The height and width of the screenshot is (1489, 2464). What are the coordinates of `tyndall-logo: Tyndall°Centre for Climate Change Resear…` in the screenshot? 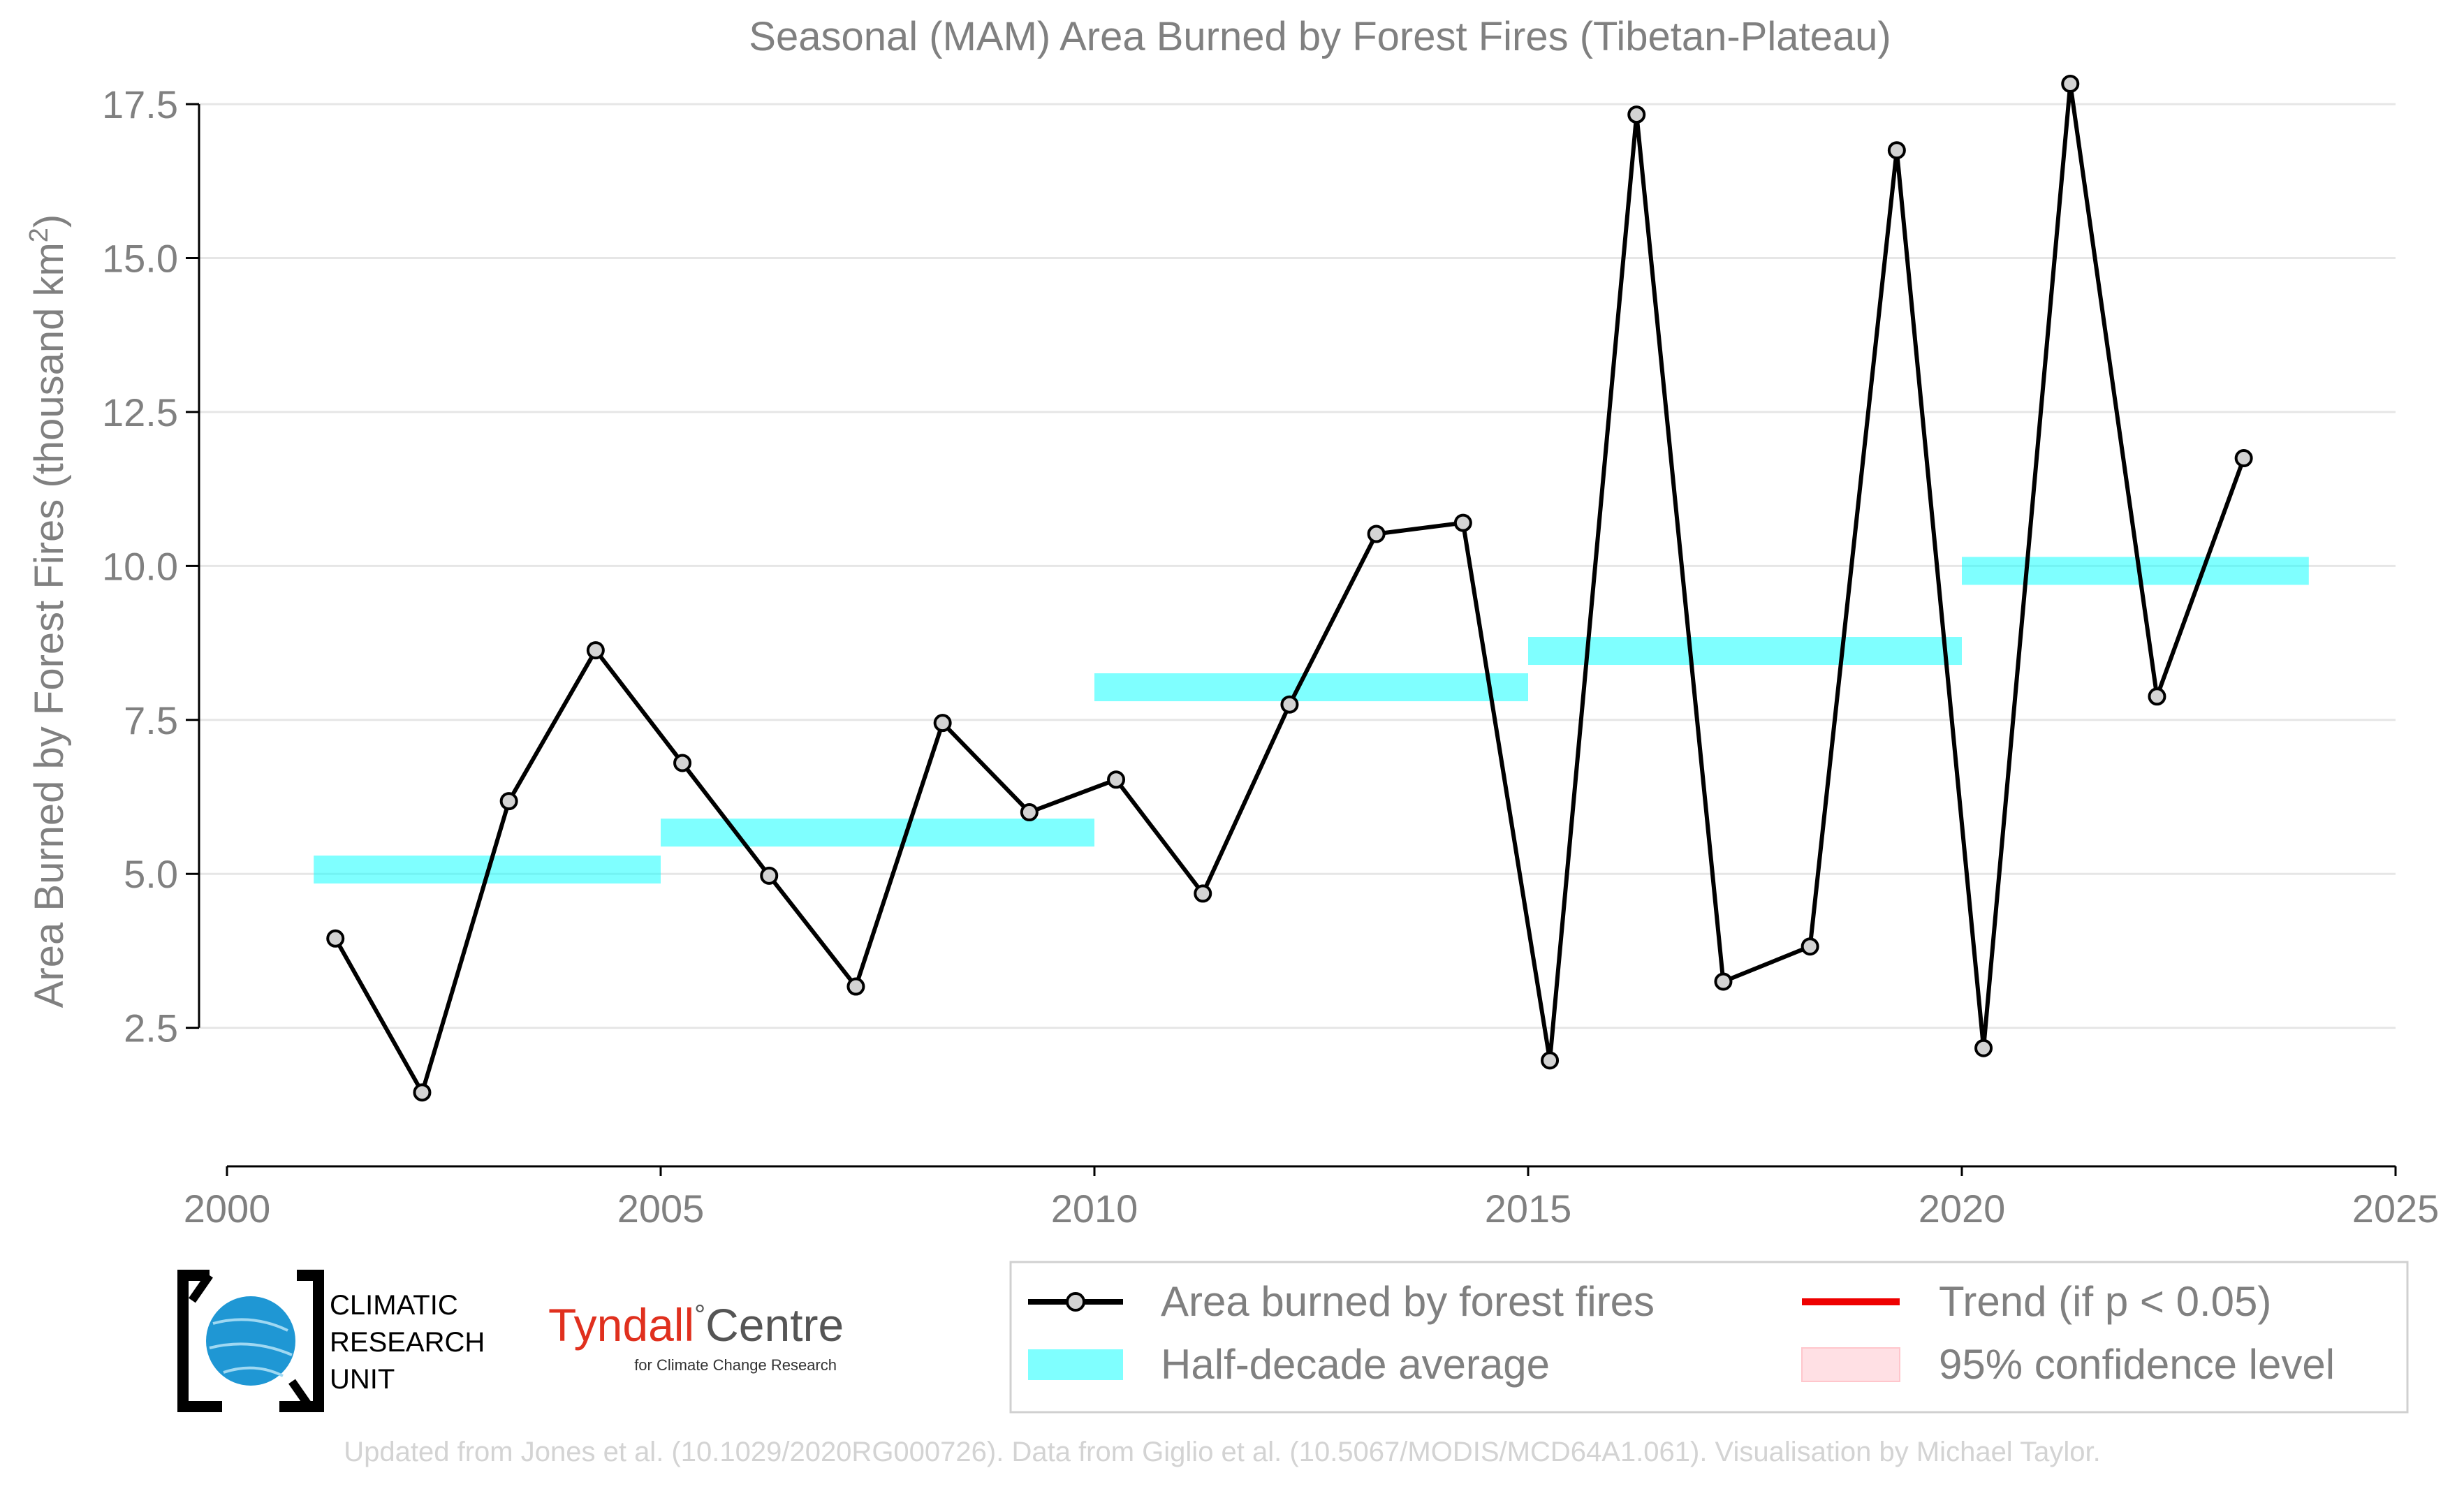 It's located at (696, 1336).